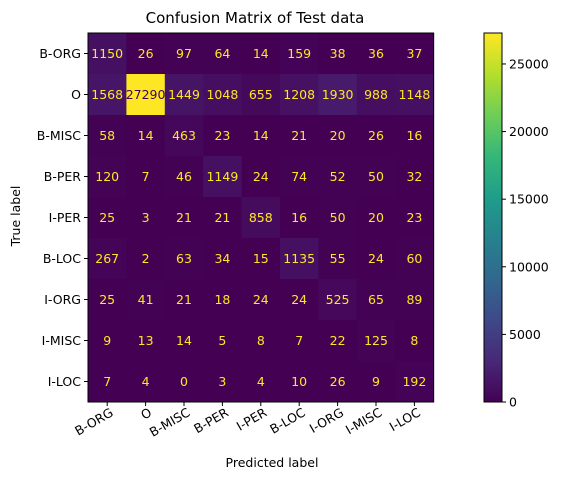 Image resolution: width=564 pixels, height=477 pixels. Describe the element at coordinates (146, 414) in the screenshot. I see `x-tick-label: O` at that location.